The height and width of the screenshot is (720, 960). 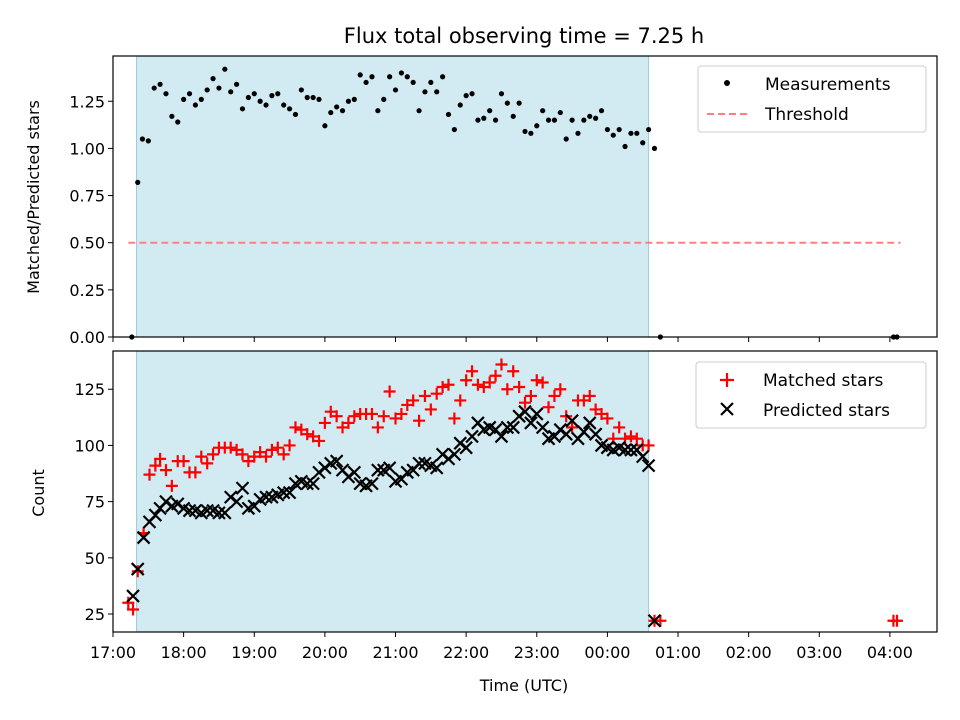 I want to click on bottom-y-tick-label: 125, so click(x=89, y=389).